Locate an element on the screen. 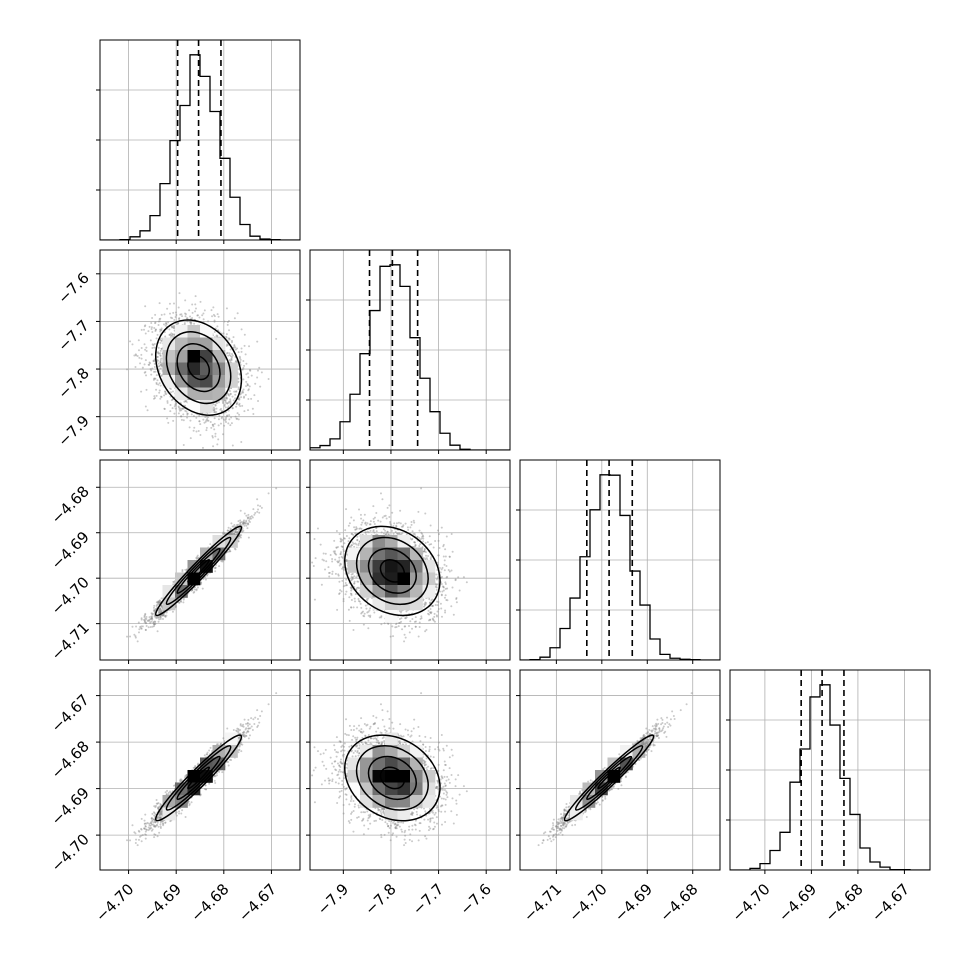 Image resolution: width=970 pixels, height=970 pixels. y-tick-label: −7.6 is located at coordinates (73, 288).